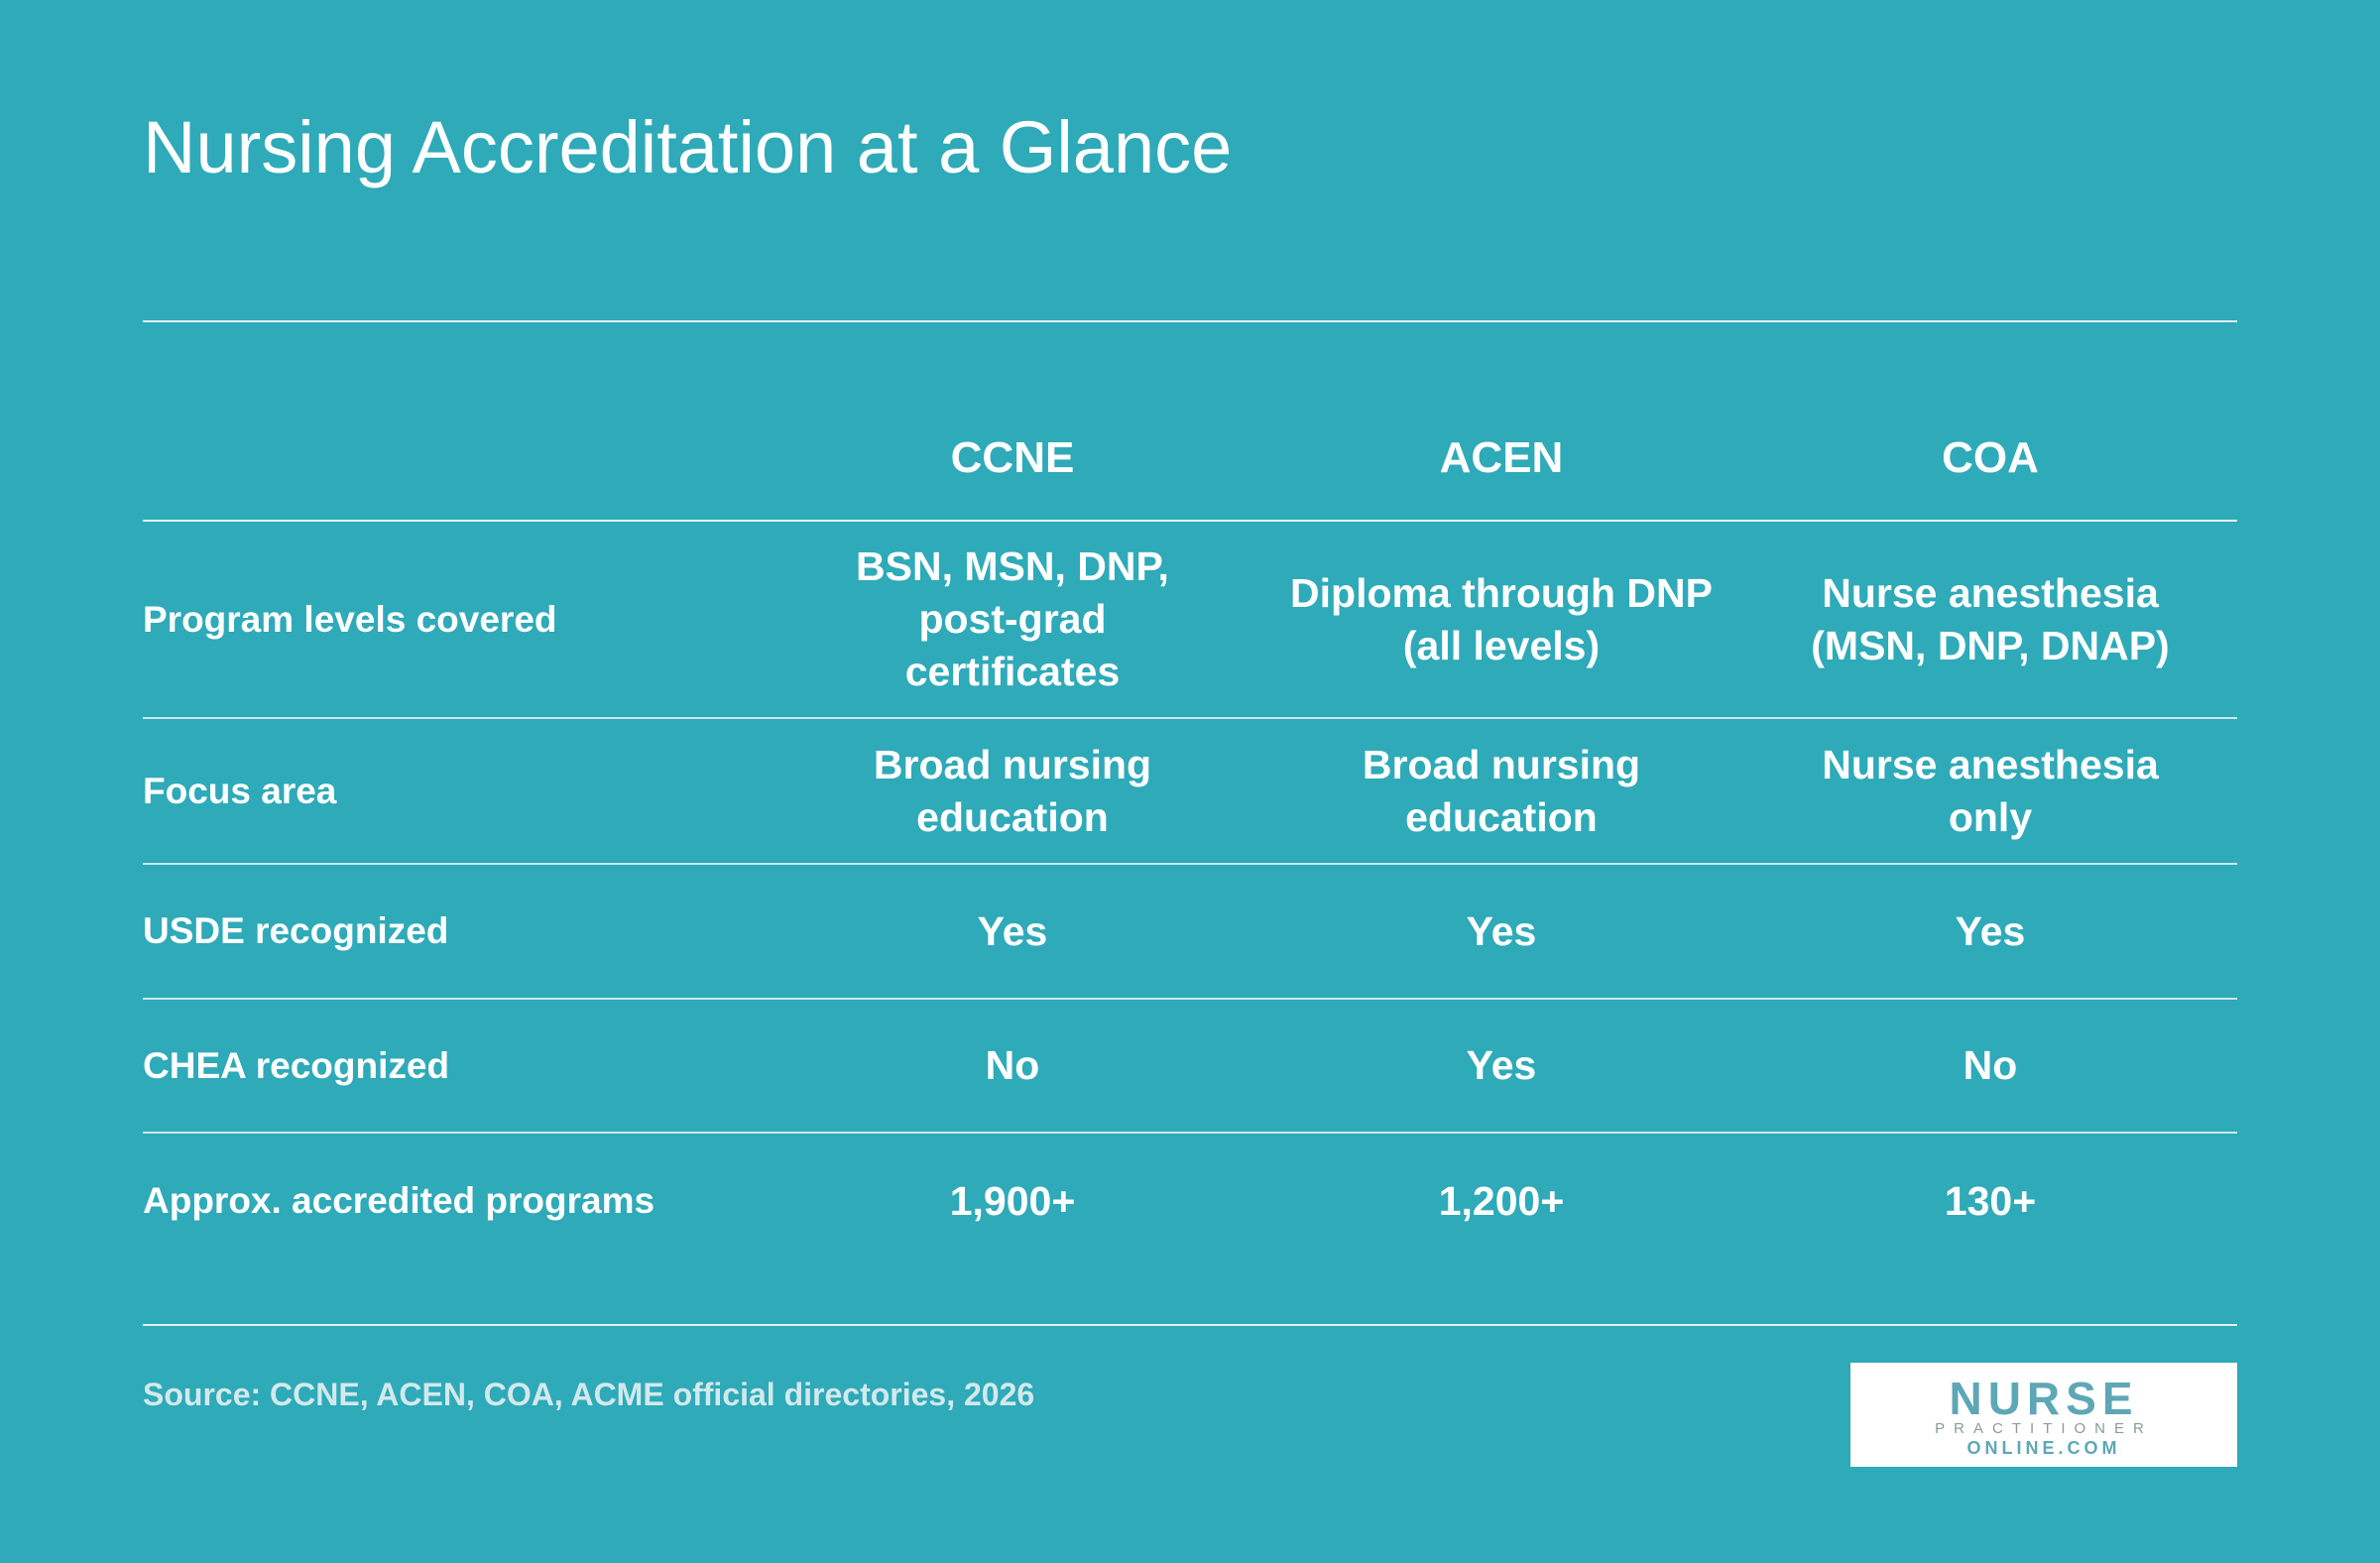  What do you see at coordinates (1190, 931) in the screenshot?
I see `table-row: USDE recognized Yes Yes Yes` at bounding box center [1190, 931].